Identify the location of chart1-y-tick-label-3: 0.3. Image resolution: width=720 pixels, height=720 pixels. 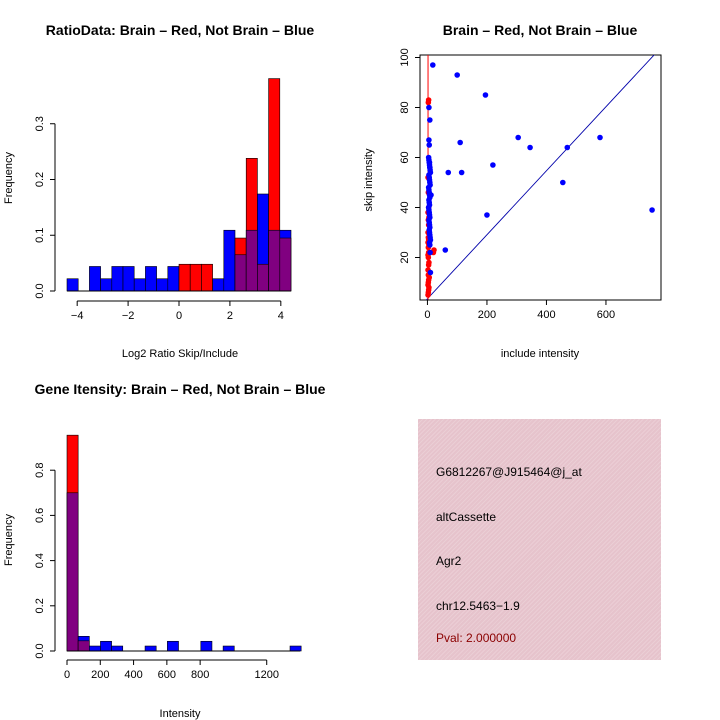
(40, 123).